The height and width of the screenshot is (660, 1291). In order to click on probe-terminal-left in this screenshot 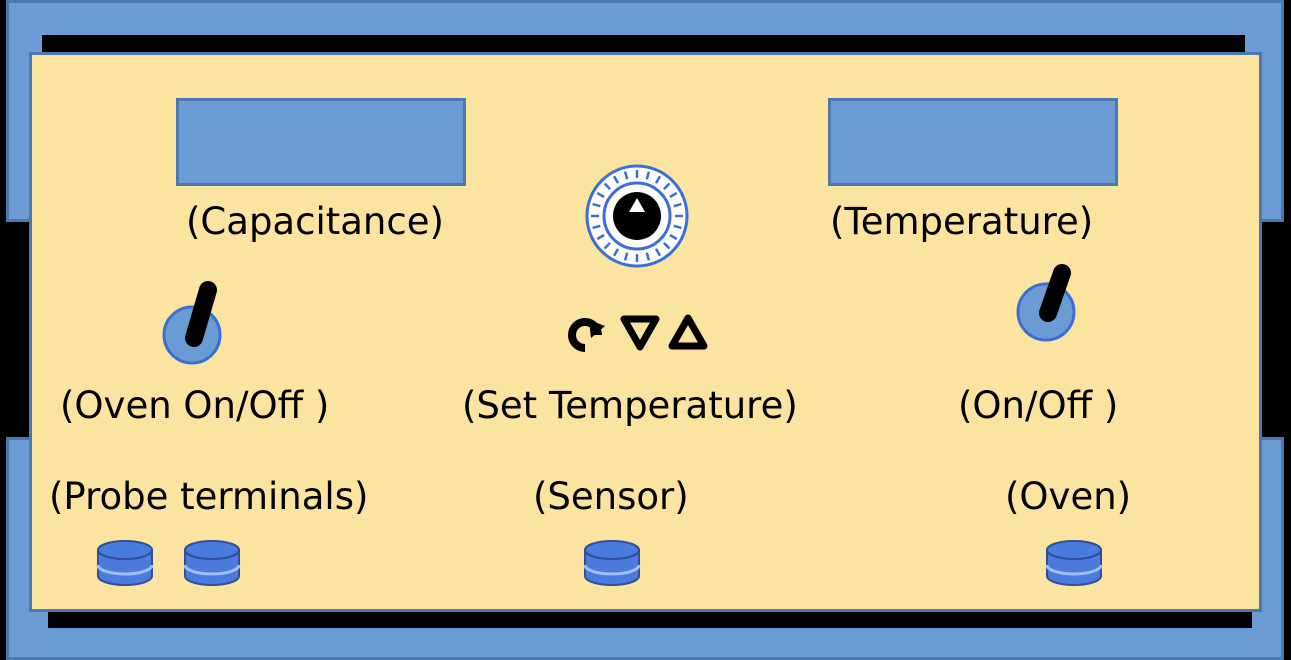, I will do `click(125, 563)`.